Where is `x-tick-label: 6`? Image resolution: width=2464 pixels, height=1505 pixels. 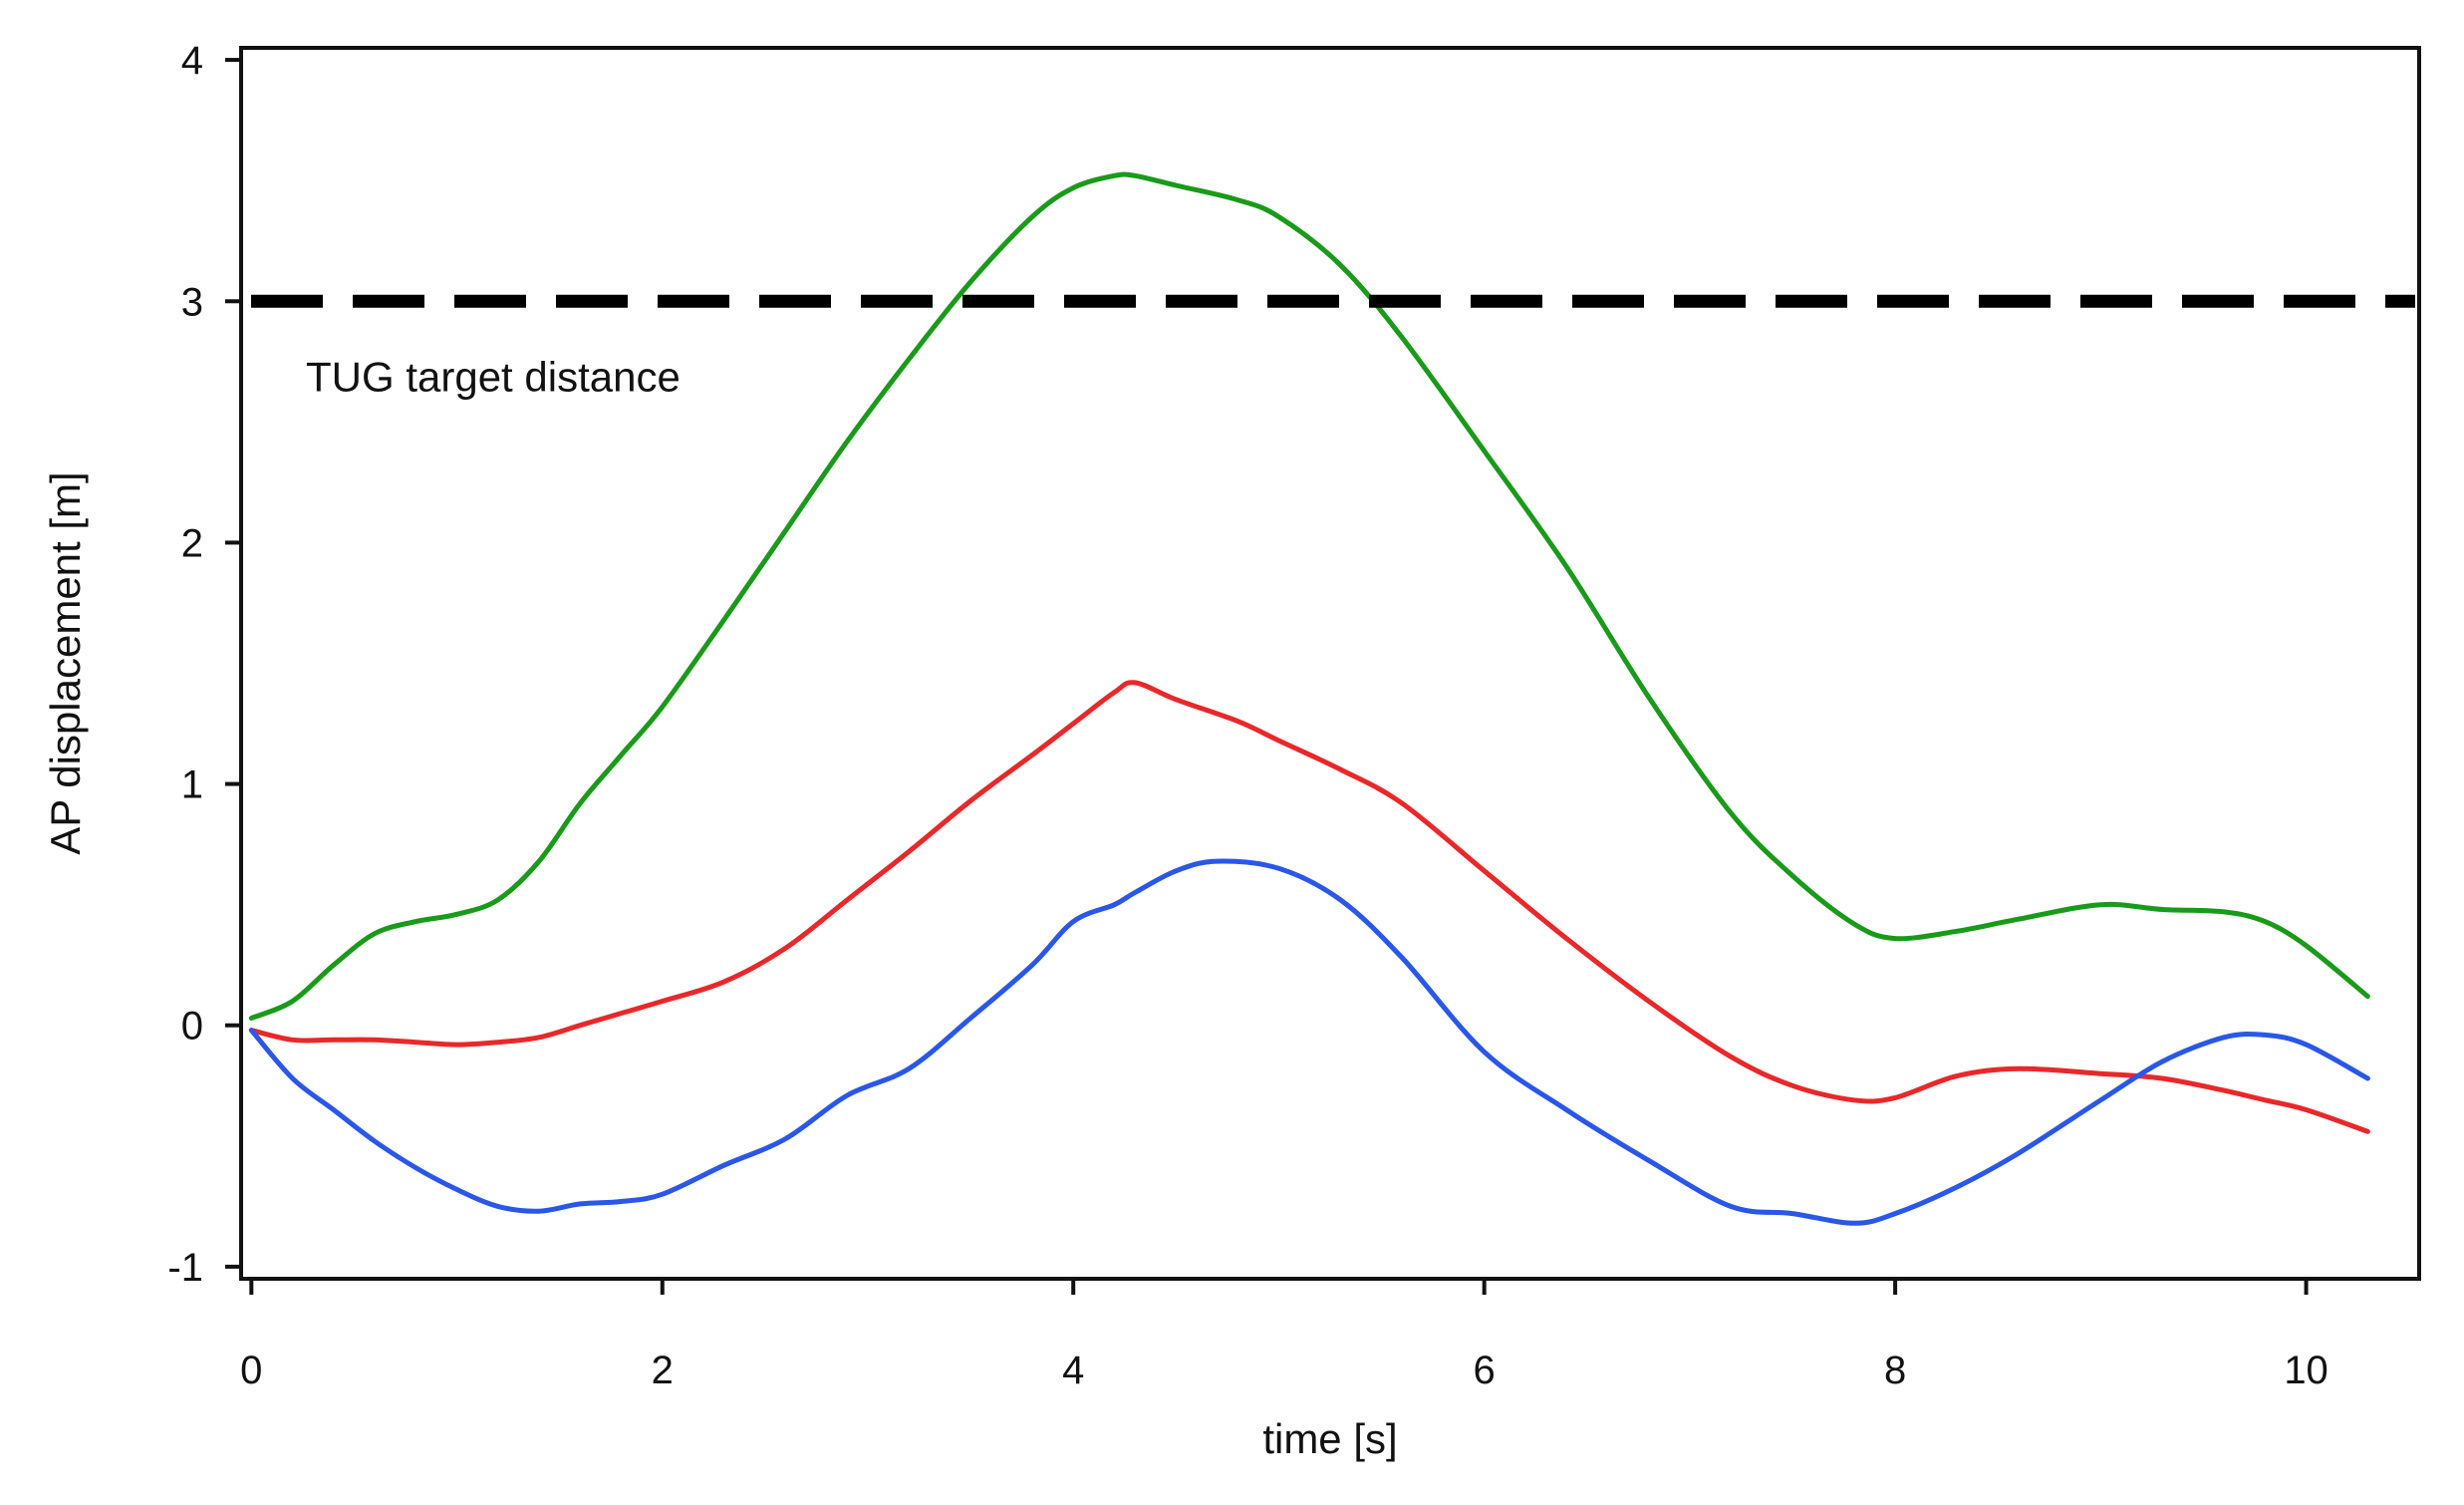 x-tick-label: 6 is located at coordinates (1485, 1370).